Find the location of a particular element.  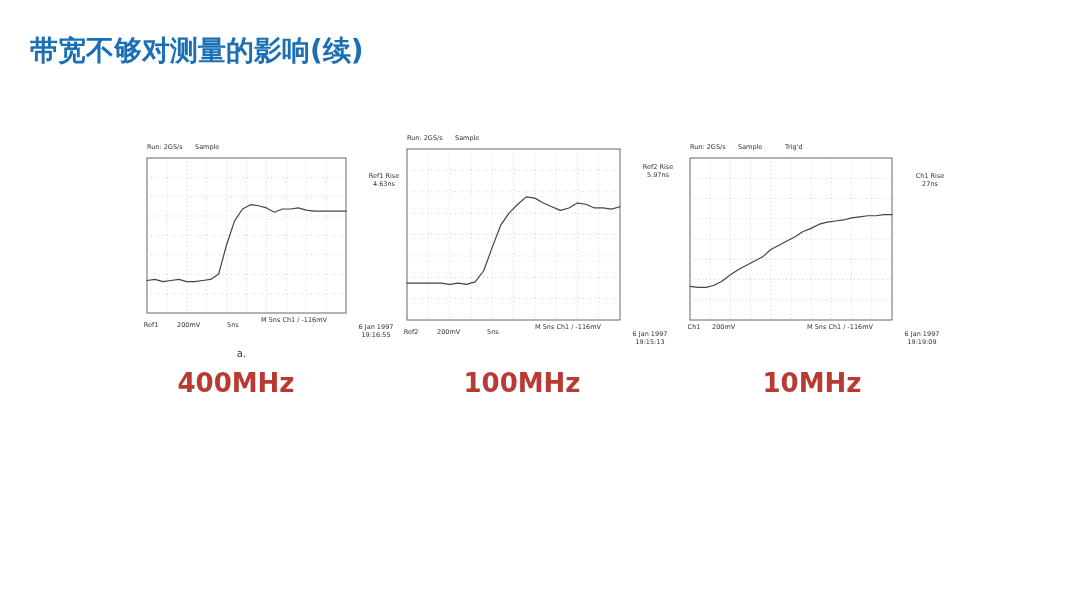

chart-title: 带宽不够对测量的影响(续) is located at coordinates (197, 50).